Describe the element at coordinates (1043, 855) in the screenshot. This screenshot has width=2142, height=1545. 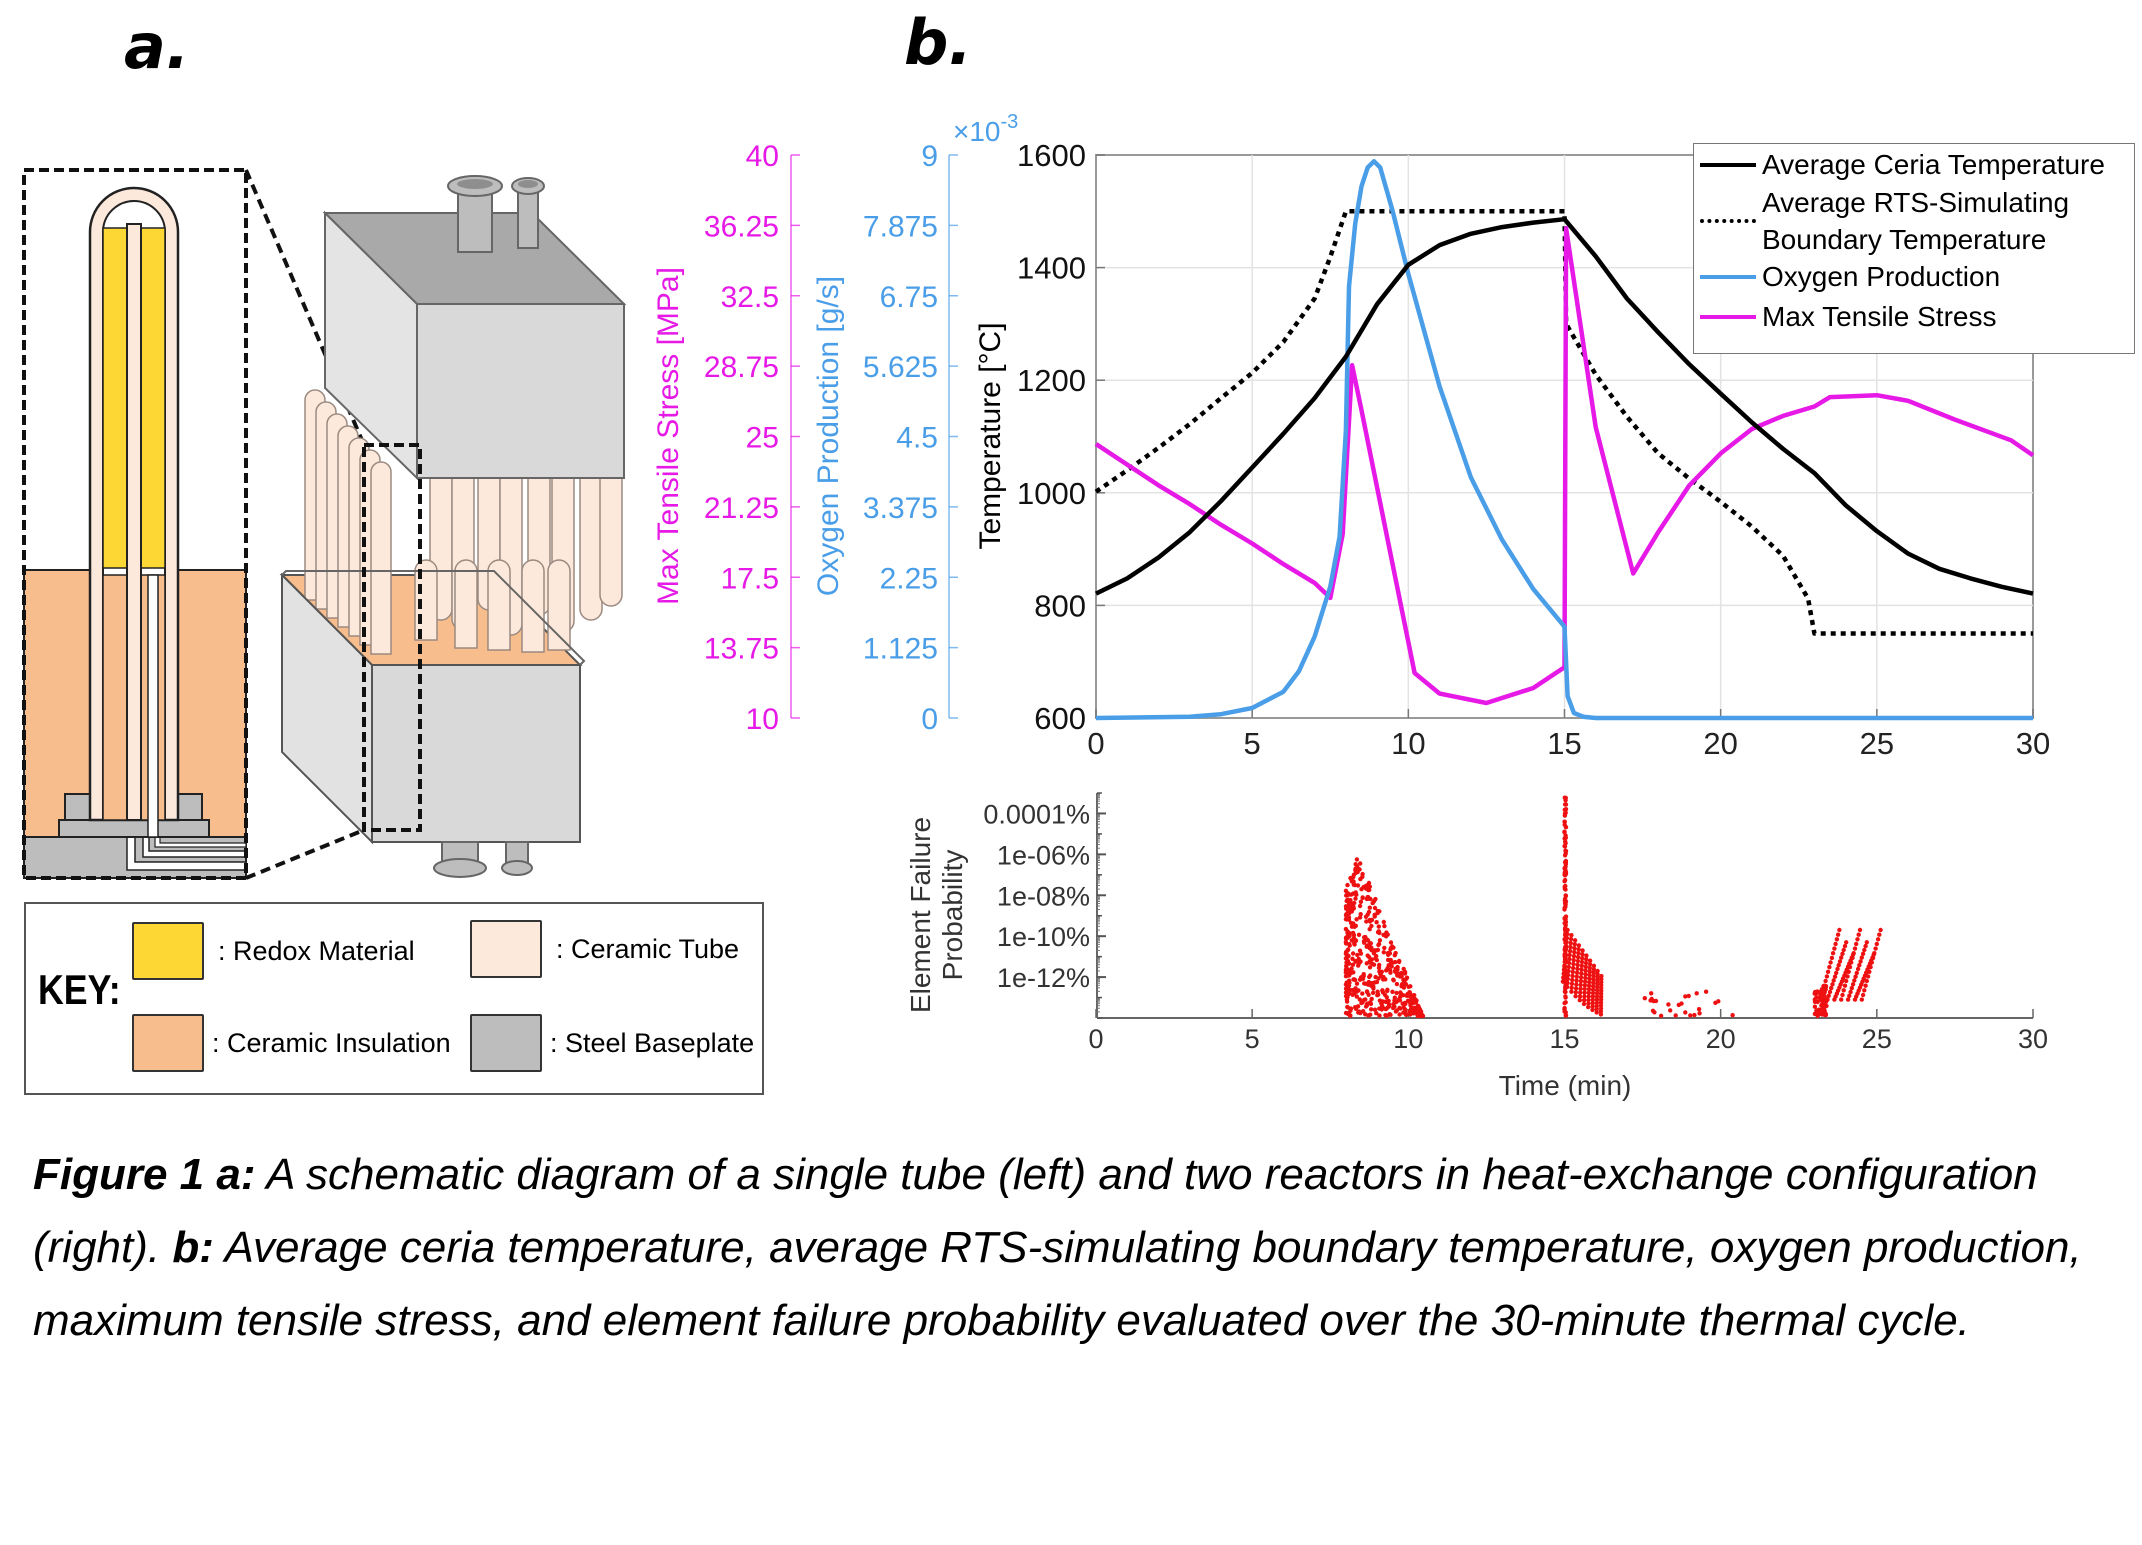
I see `probability-tick-label: 1e-06%` at that location.